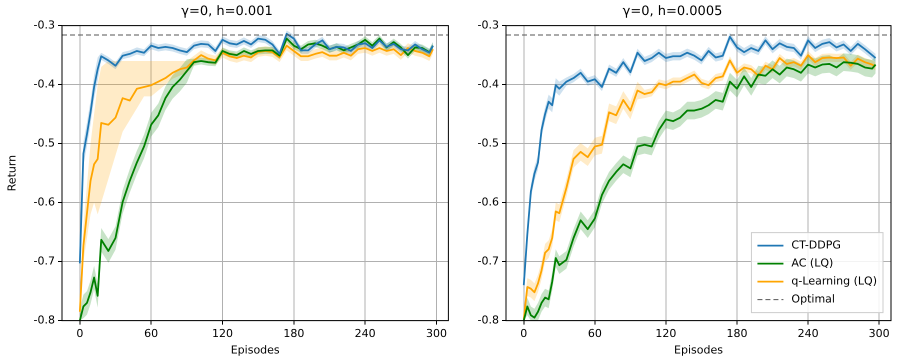  I want to click on legend-label: q-Learning (LQ), so click(834, 281).